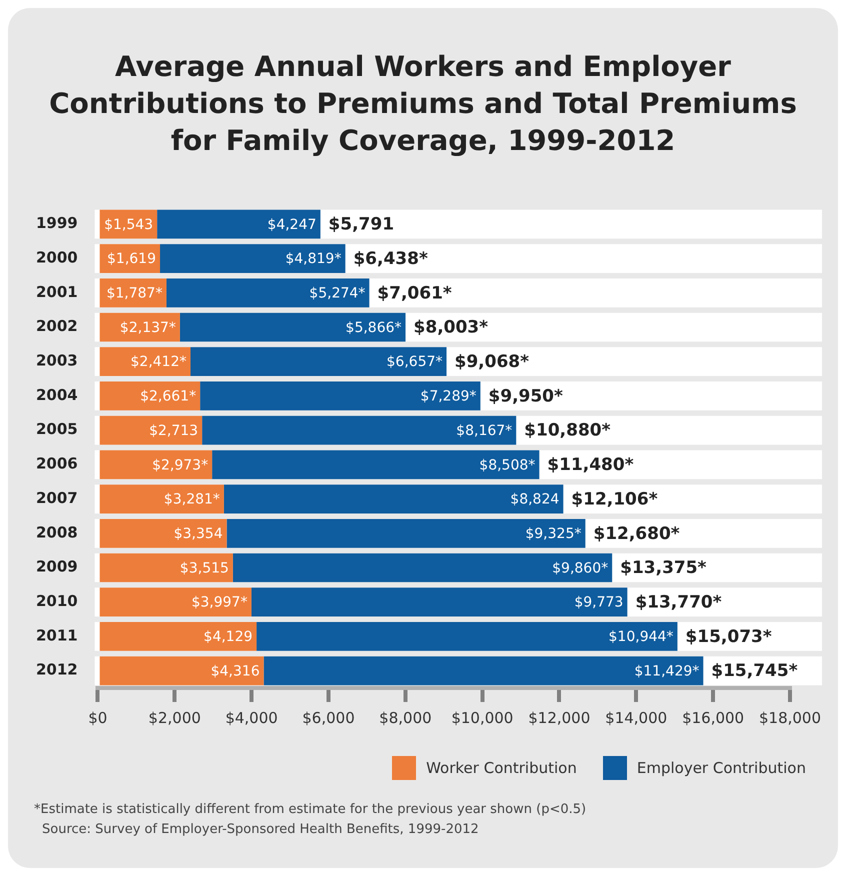  What do you see at coordinates (168, 396) in the screenshot?
I see `data-label: $2,661*` at bounding box center [168, 396].